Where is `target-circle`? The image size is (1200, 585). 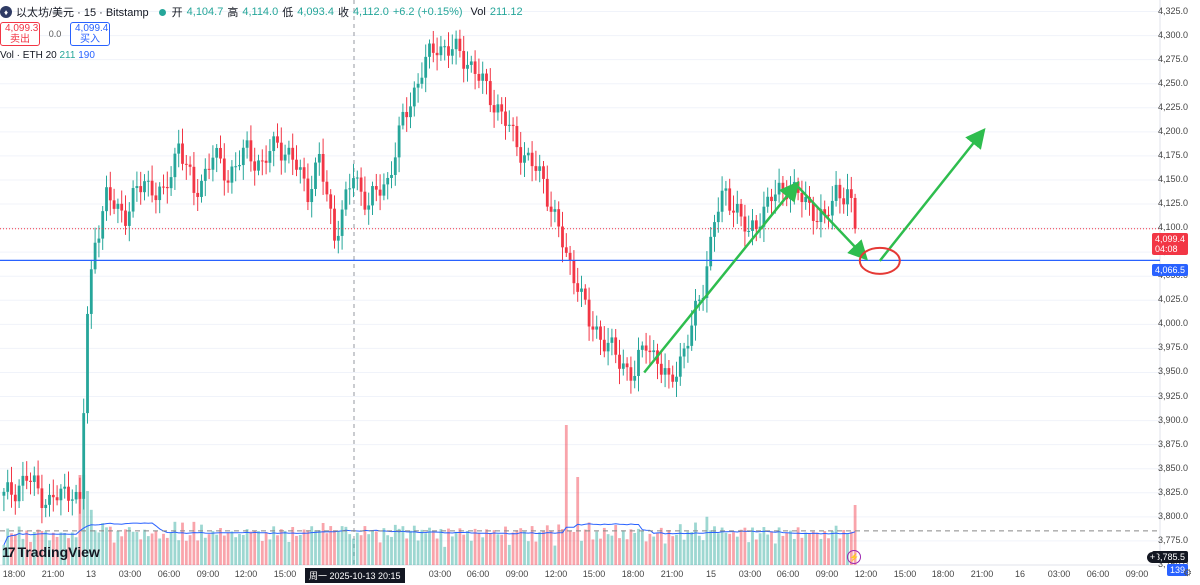
target-circle is located at coordinates (879, 260).